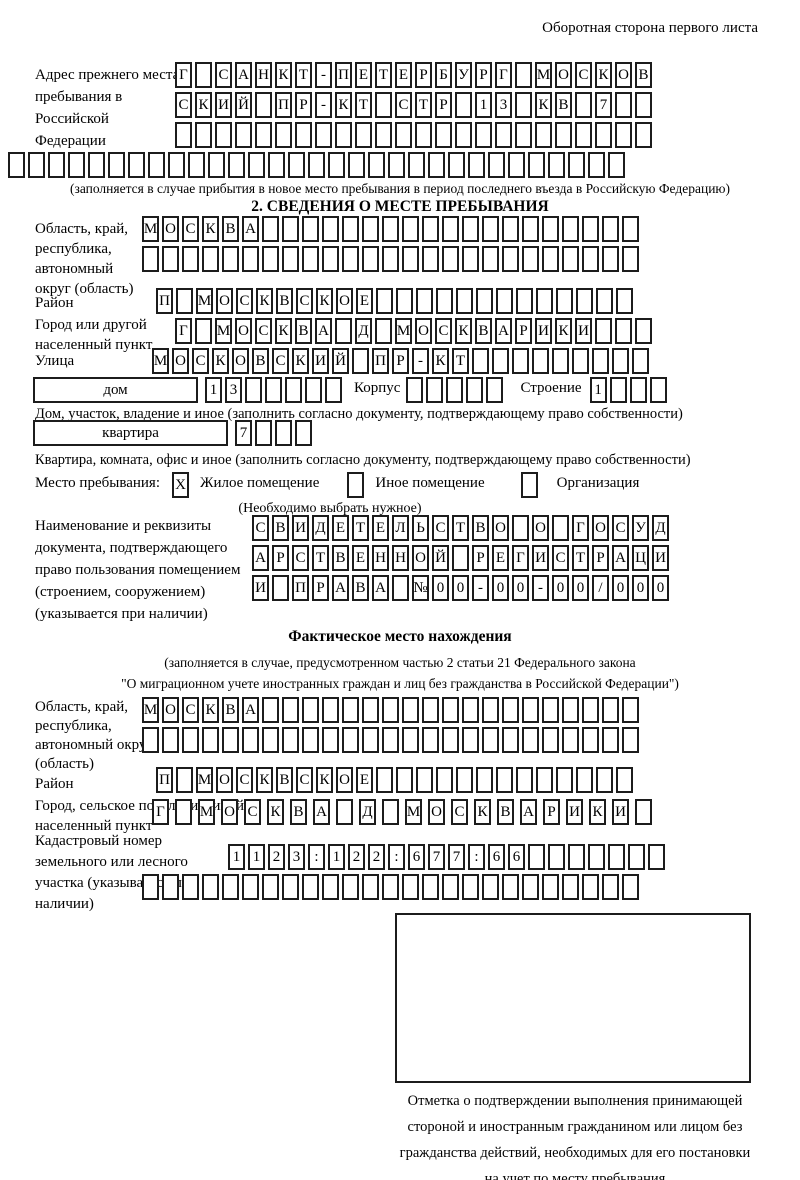 The width and height of the screenshot is (800, 1180). Describe the element at coordinates (377, 388) in the screenshot. I see `korpus-label: Корпус` at that location.